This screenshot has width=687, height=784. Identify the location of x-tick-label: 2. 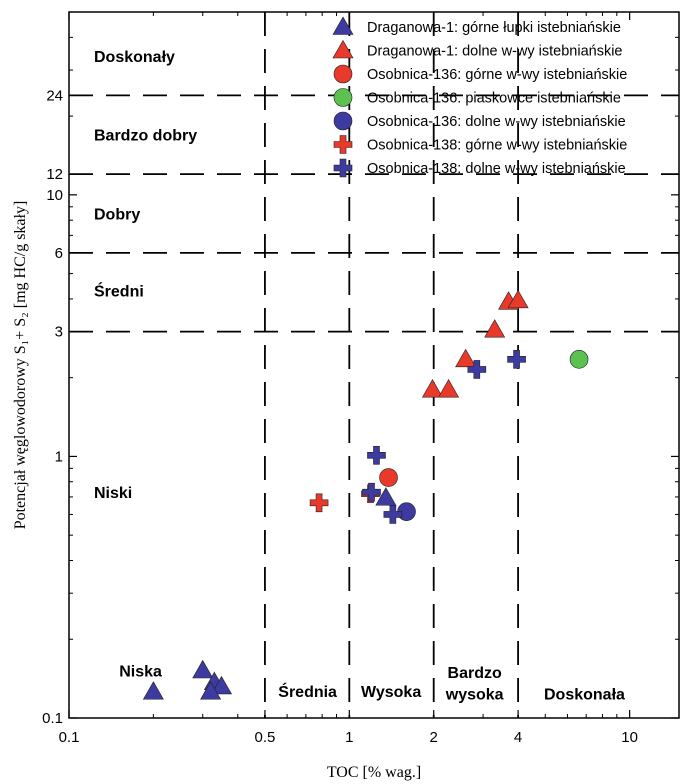
(434, 737).